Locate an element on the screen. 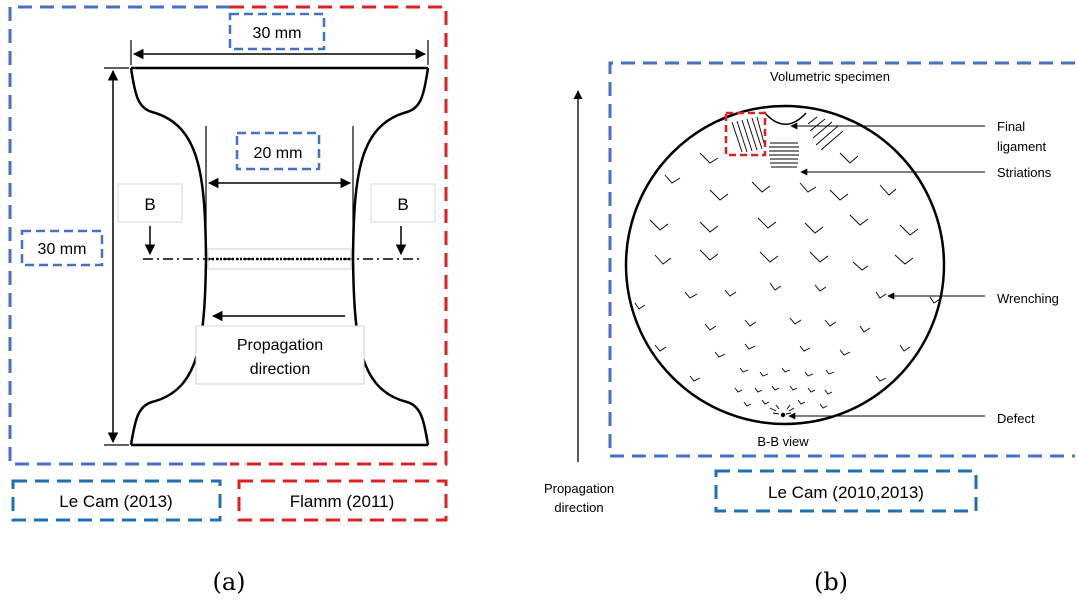 This screenshot has height=603, width=1078. width-label-box is located at coordinates (277, 31).